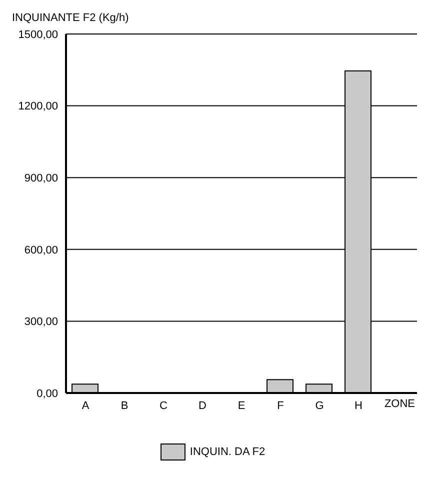  I want to click on y-tick-label: 1200,00, so click(38, 106).